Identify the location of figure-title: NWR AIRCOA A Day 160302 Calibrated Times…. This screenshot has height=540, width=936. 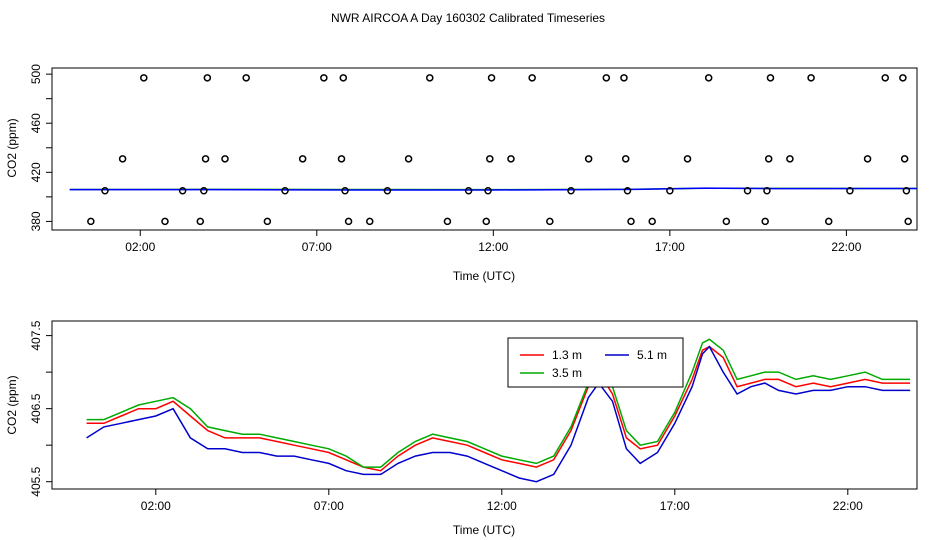
(468, 18).